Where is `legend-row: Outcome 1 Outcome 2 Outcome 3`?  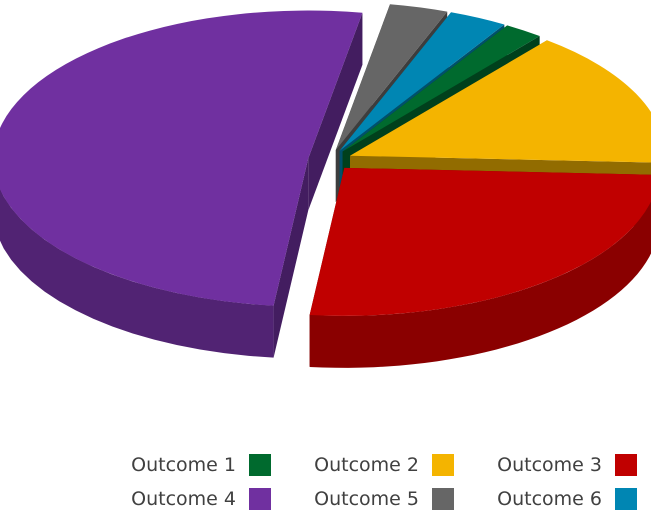
legend-row: Outcome 1 Outcome 2 Outcome 3 is located at coordinates (368, 465).